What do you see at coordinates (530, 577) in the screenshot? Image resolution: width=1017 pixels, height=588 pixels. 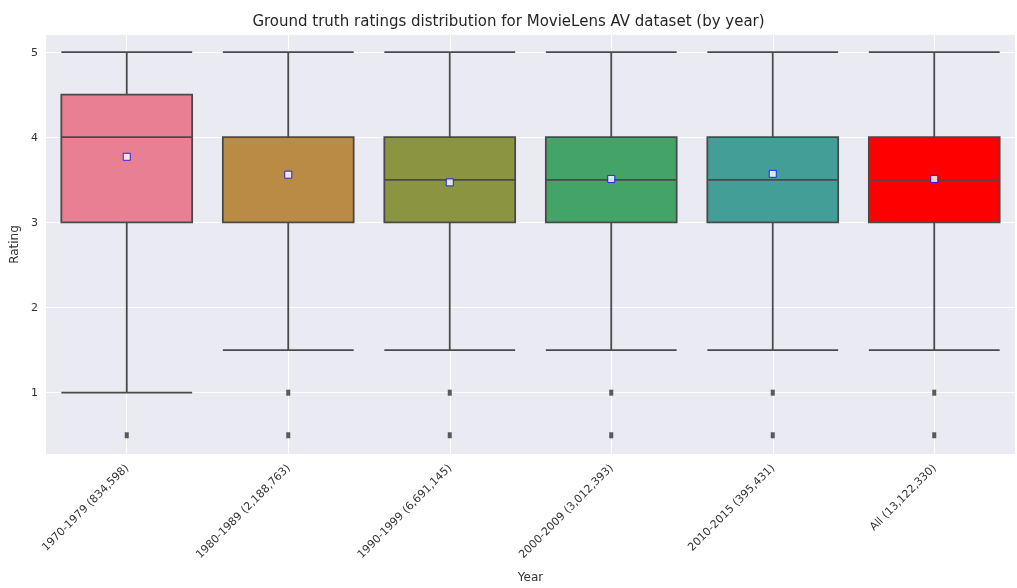 I see `x-axis-title: Year` at bounding box center [530, 577].